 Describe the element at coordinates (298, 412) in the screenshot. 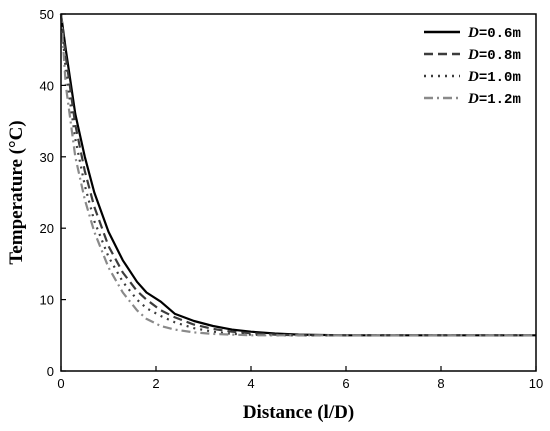

I see `x-axis-title: Distance (l/D)` at that location.